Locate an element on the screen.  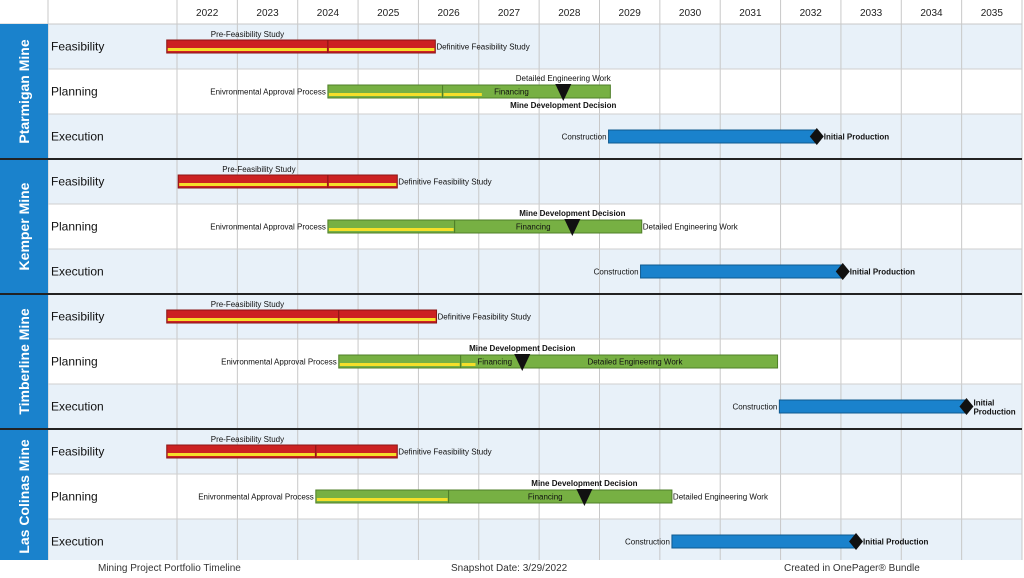
group-label: Timberline Mine is located at coordinates (24, 361).